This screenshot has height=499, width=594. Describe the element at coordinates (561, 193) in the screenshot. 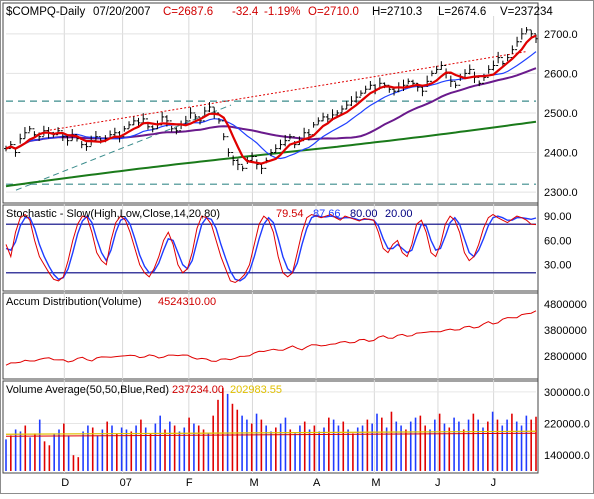

I see `price-tick-label: 2300.0` at that location.